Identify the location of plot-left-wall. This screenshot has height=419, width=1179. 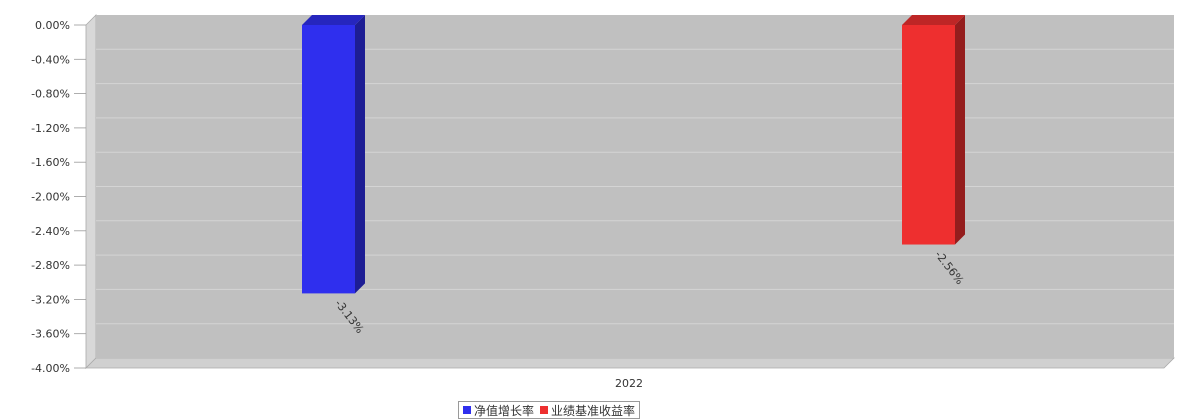
(91, 191).